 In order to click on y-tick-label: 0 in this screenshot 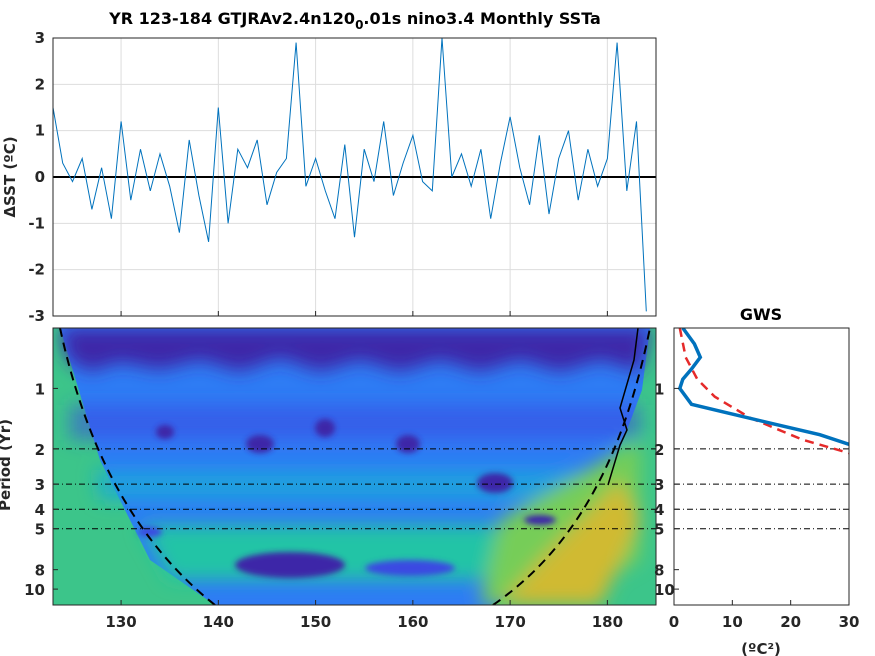, I will do `click(40, 177)`.